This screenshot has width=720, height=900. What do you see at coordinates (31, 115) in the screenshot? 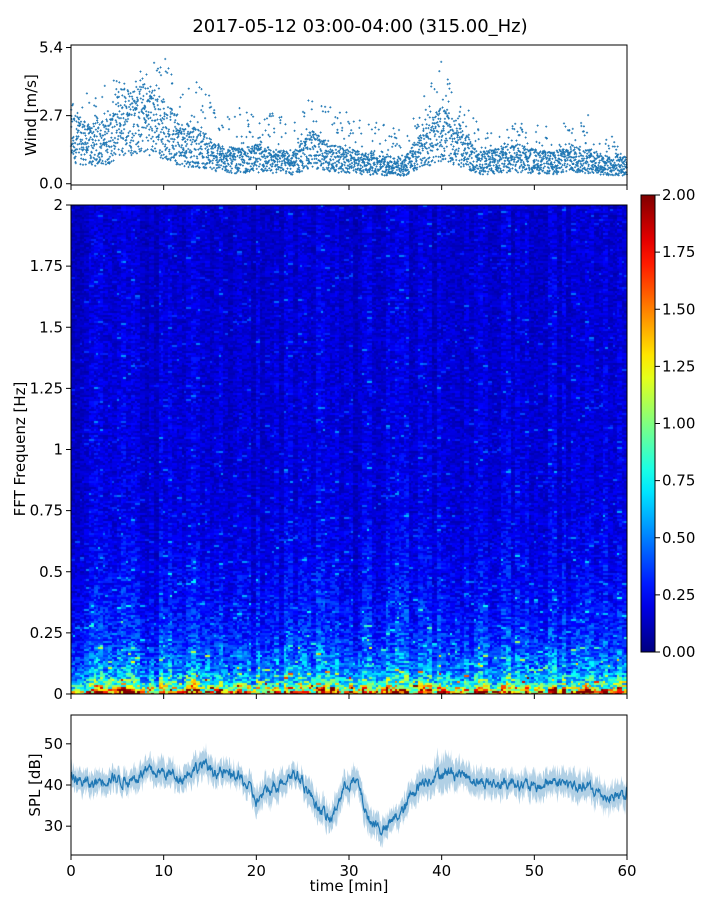
I see `wind-y-axis-label: Wind [m/s]` at bounding box center [31, 115].